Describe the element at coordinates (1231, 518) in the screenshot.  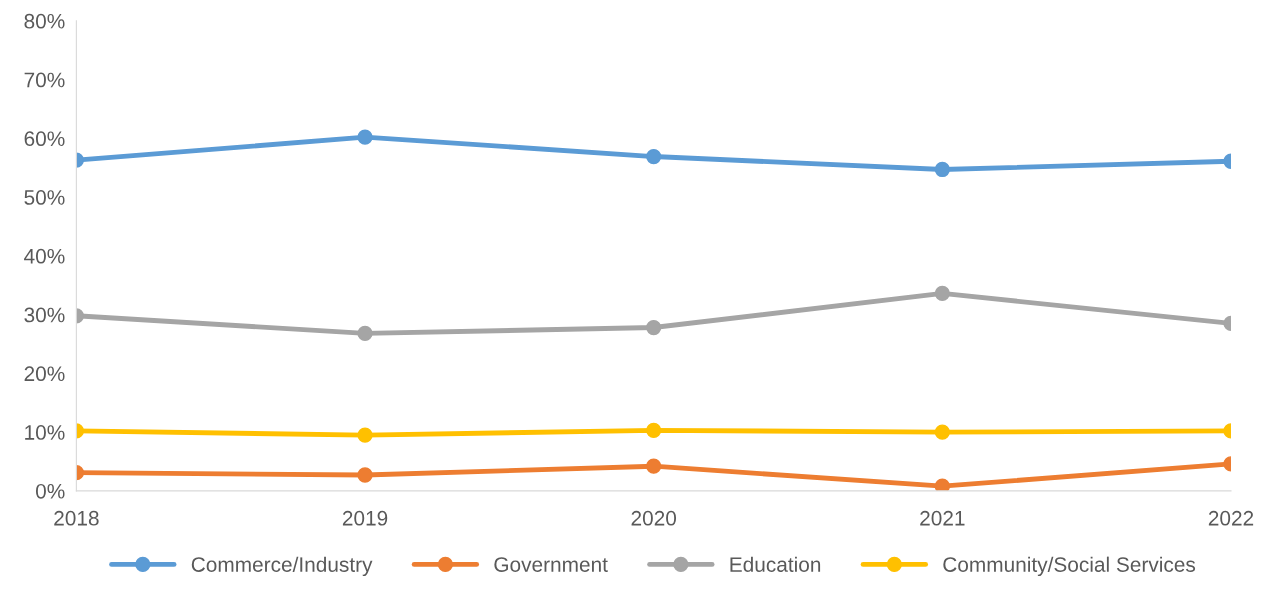
I see `x-tick-label: 2022` at that location.